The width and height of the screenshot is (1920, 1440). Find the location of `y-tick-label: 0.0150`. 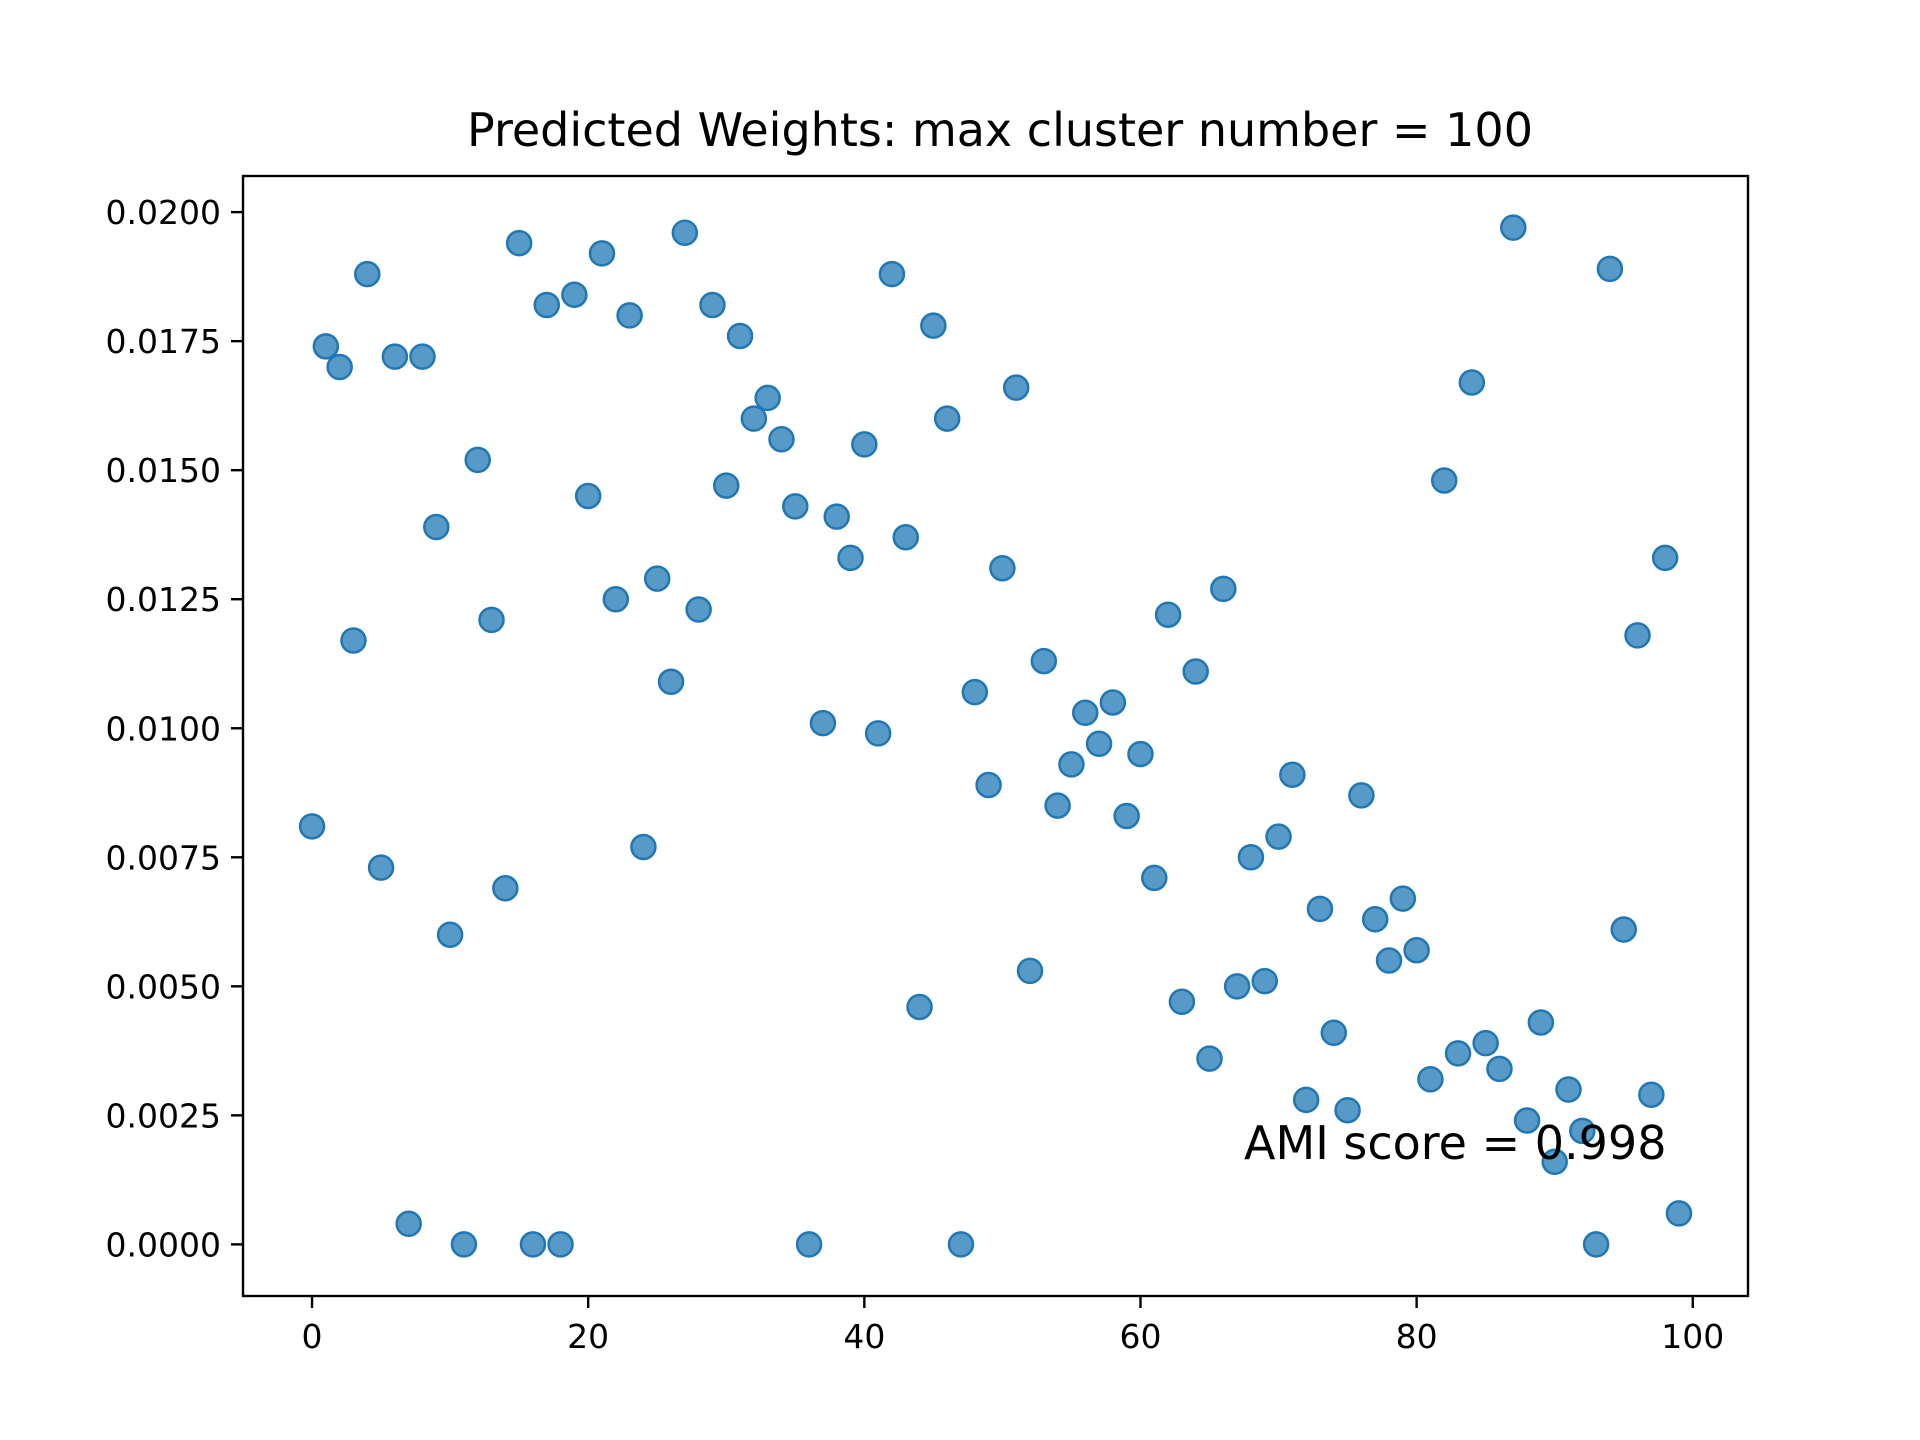

y-tick-label: 0.0150 is located at coordinates (163, 470).